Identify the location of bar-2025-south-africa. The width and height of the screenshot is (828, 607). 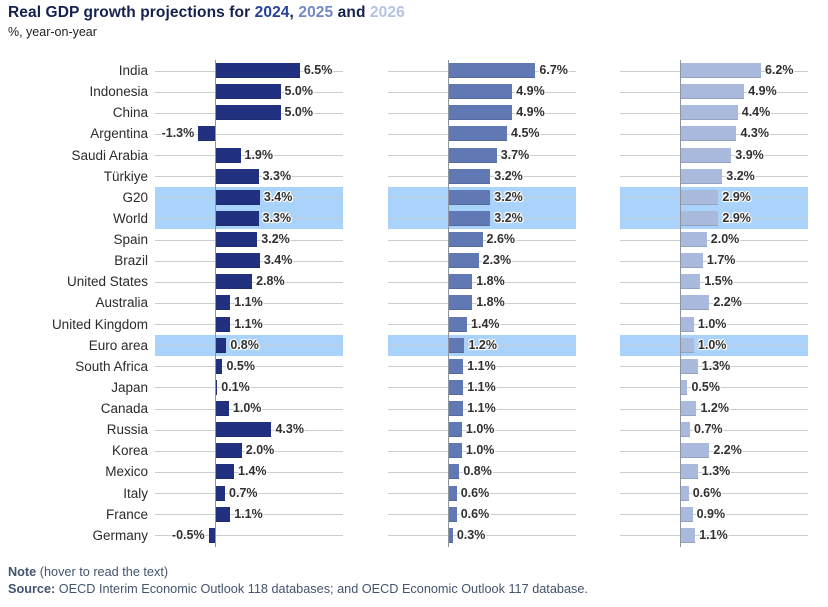
(456, 366).